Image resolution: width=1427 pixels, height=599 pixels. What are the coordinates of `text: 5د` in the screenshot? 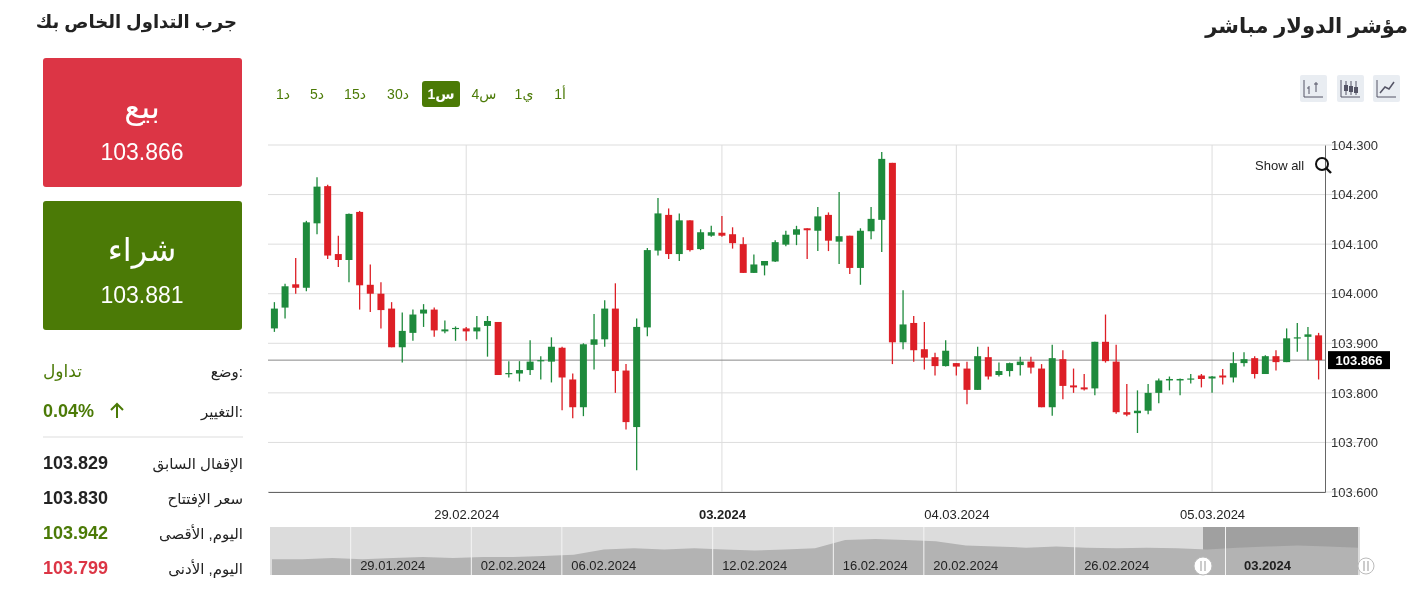 It's located at (317, 94).